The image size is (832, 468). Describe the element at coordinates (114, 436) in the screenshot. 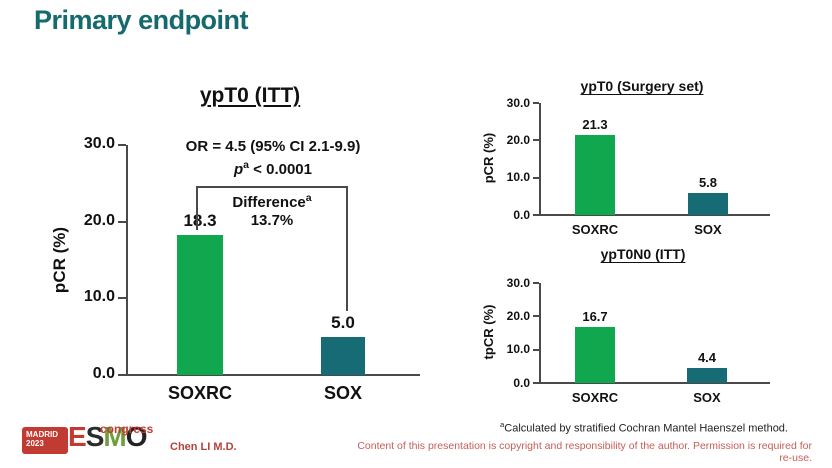

I see `esmo-letter: M` at that location.